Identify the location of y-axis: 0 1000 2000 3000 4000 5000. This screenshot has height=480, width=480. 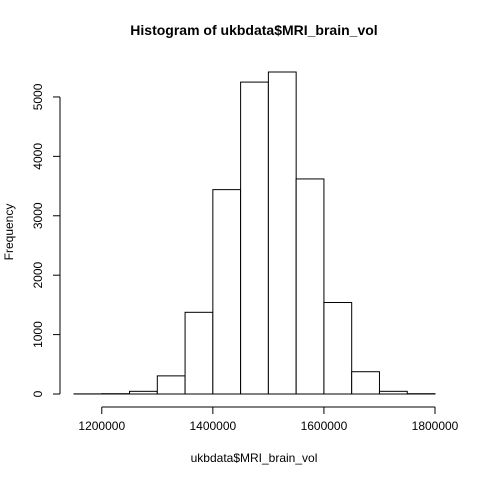
(46, 240).